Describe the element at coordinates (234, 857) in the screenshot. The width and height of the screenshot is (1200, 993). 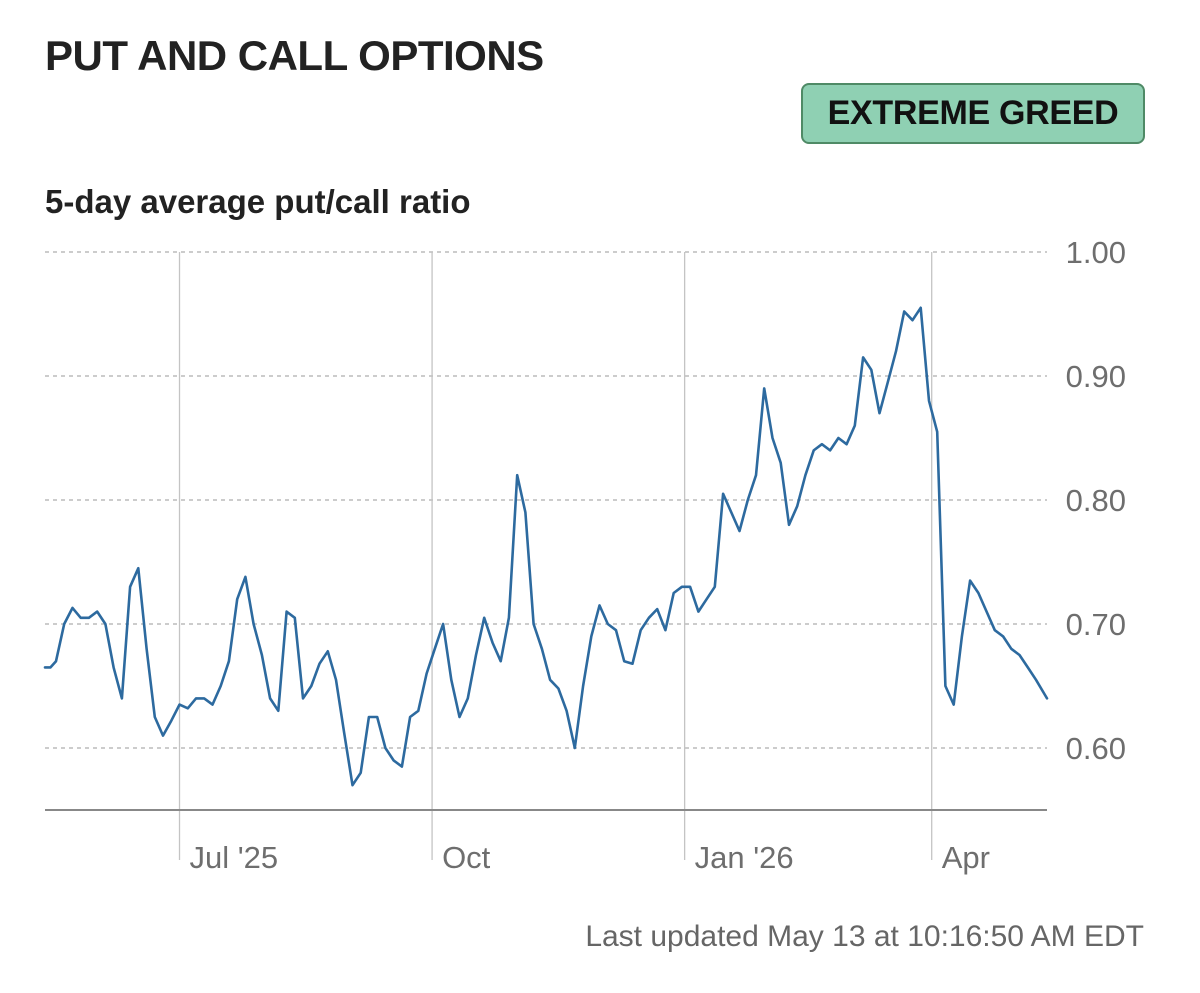
I see `x-tick-label: Jul '25` at that location.